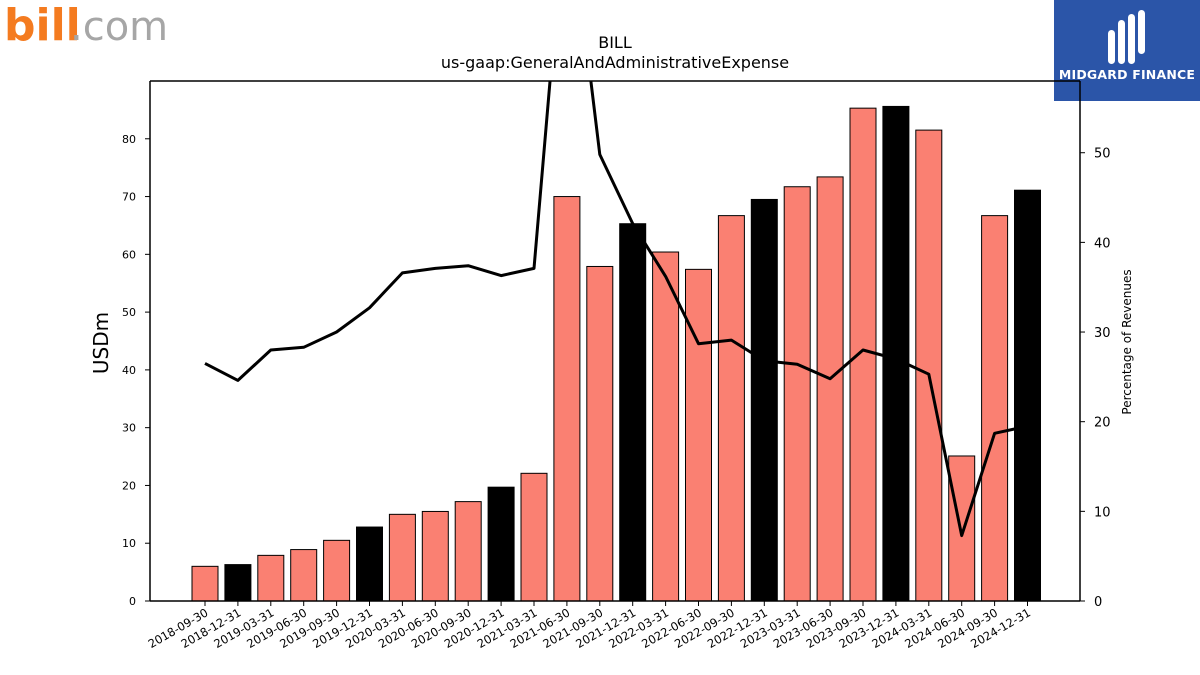  Describe the element at coordinates (129, 543) in the screenshot. I see `y-tick-label-left: 10` at that location.